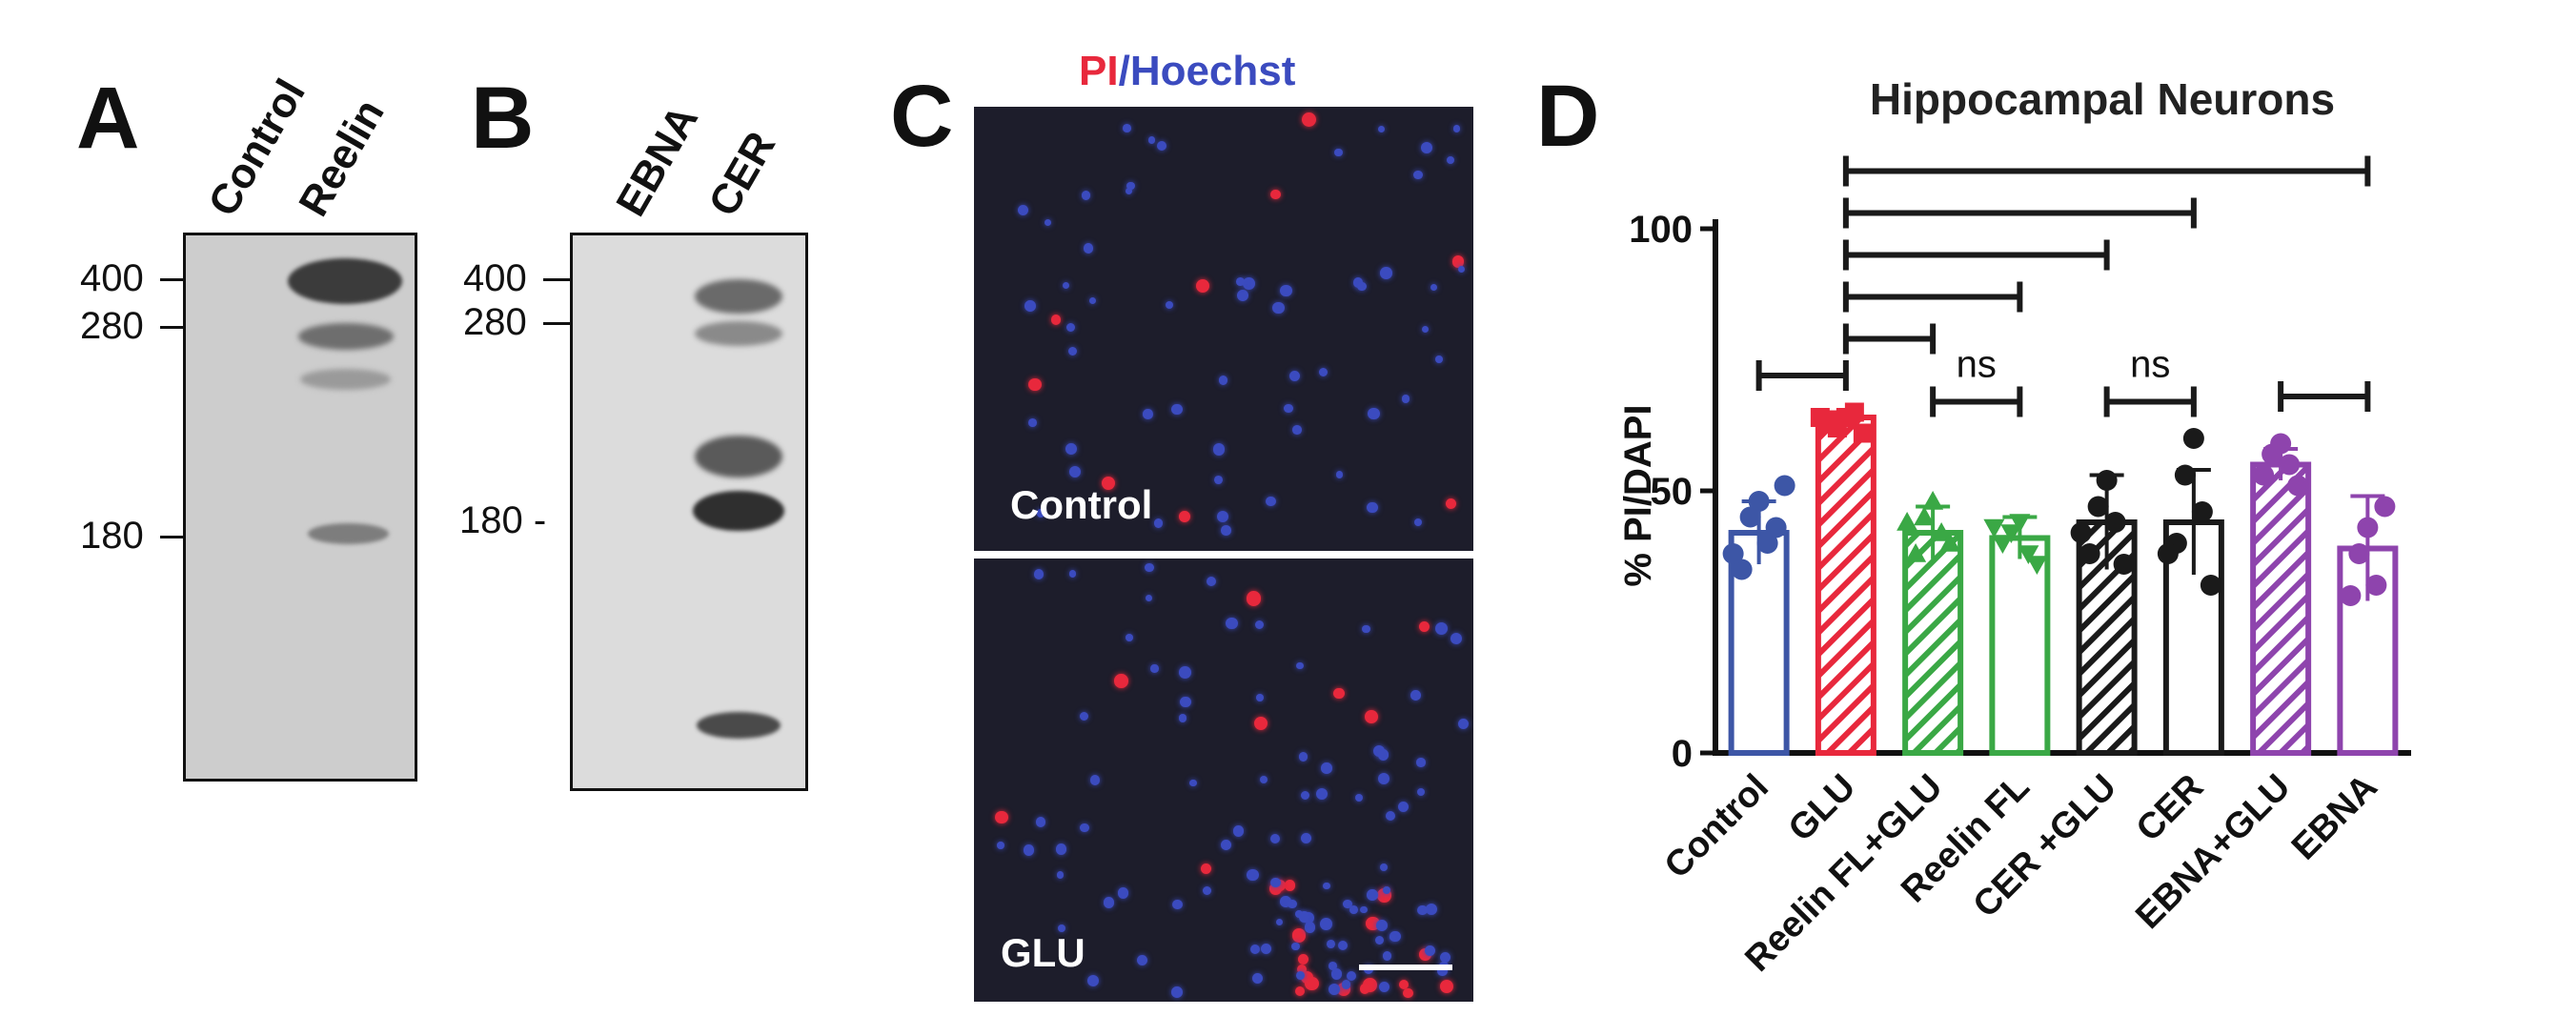  I want to click on y-tick-label: 100, so click(1661, 230).